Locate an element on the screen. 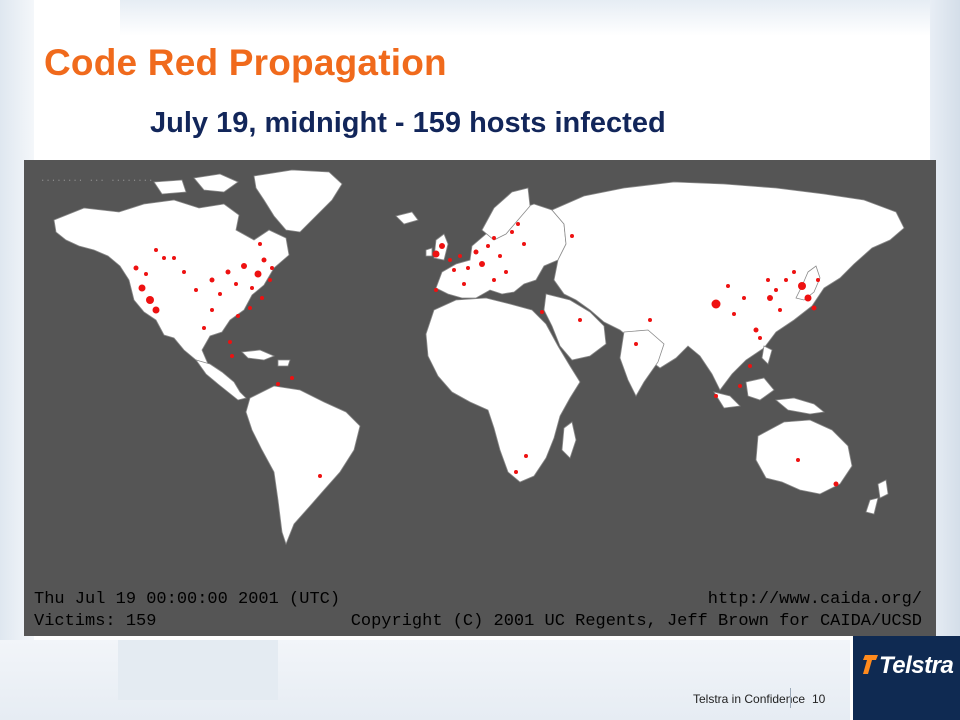  north-america-landmass is located at coordinates (171, 282).